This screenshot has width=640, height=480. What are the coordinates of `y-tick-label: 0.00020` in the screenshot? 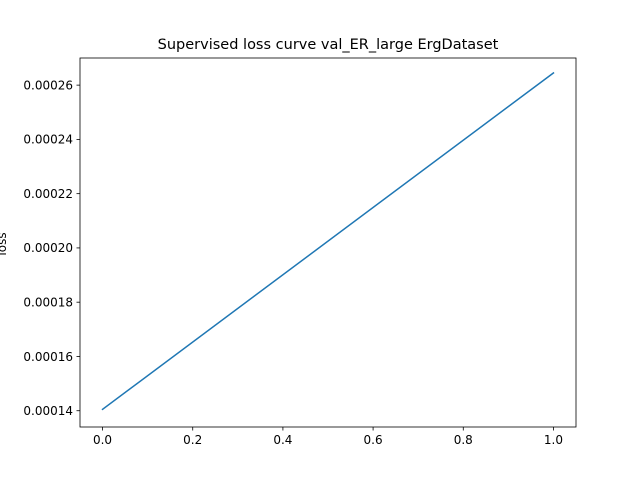 It's located at (48, 248).